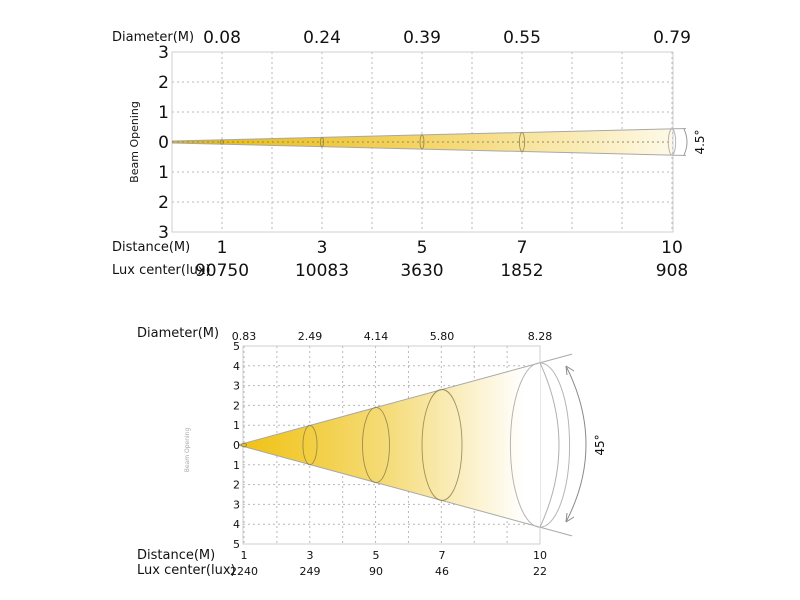  Describe the element at coordinates (421, 271) in the screenshot. I see `lux-value: 3630` at that location.